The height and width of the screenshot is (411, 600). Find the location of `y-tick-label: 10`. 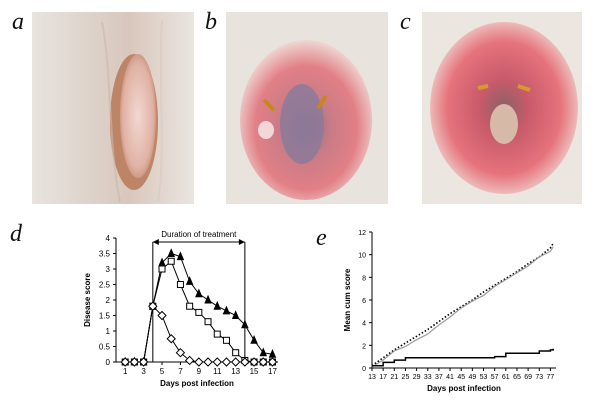

y-tick-label: 10 is located at coordinates (362, 256).